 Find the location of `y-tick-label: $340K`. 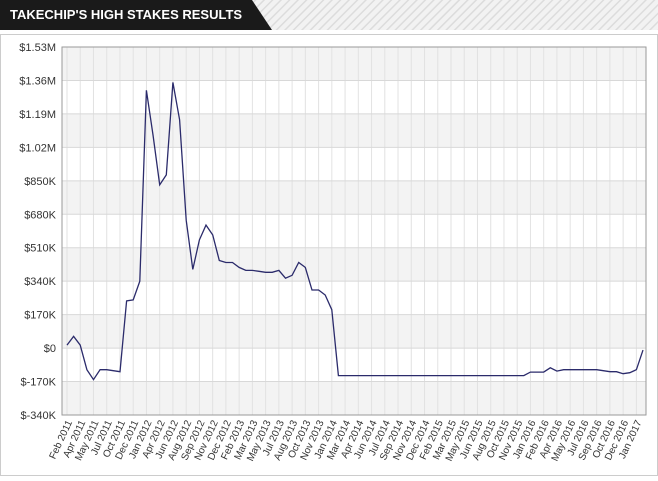

y-tick-label: $340K is located at coordinates (40, 282).